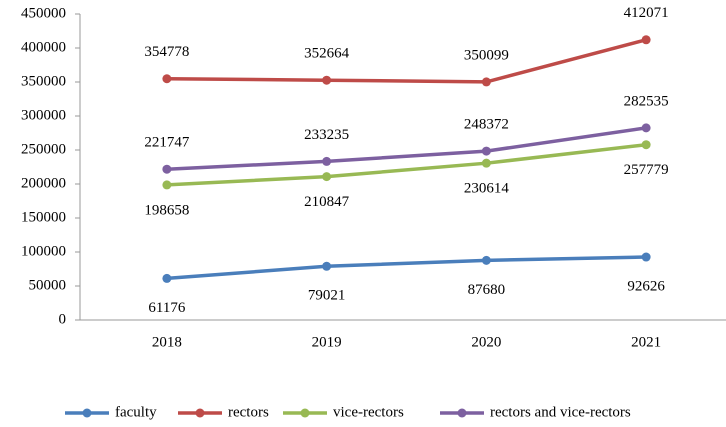  I want to click on data-label: 282535, so click(646, 101).